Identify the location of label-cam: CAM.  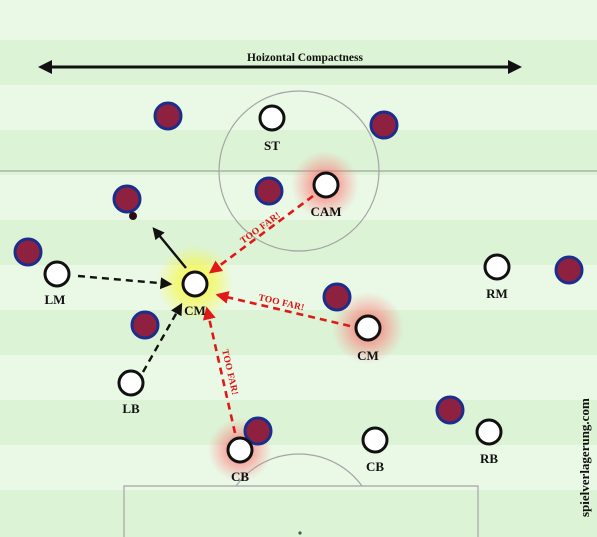
(325, 211).